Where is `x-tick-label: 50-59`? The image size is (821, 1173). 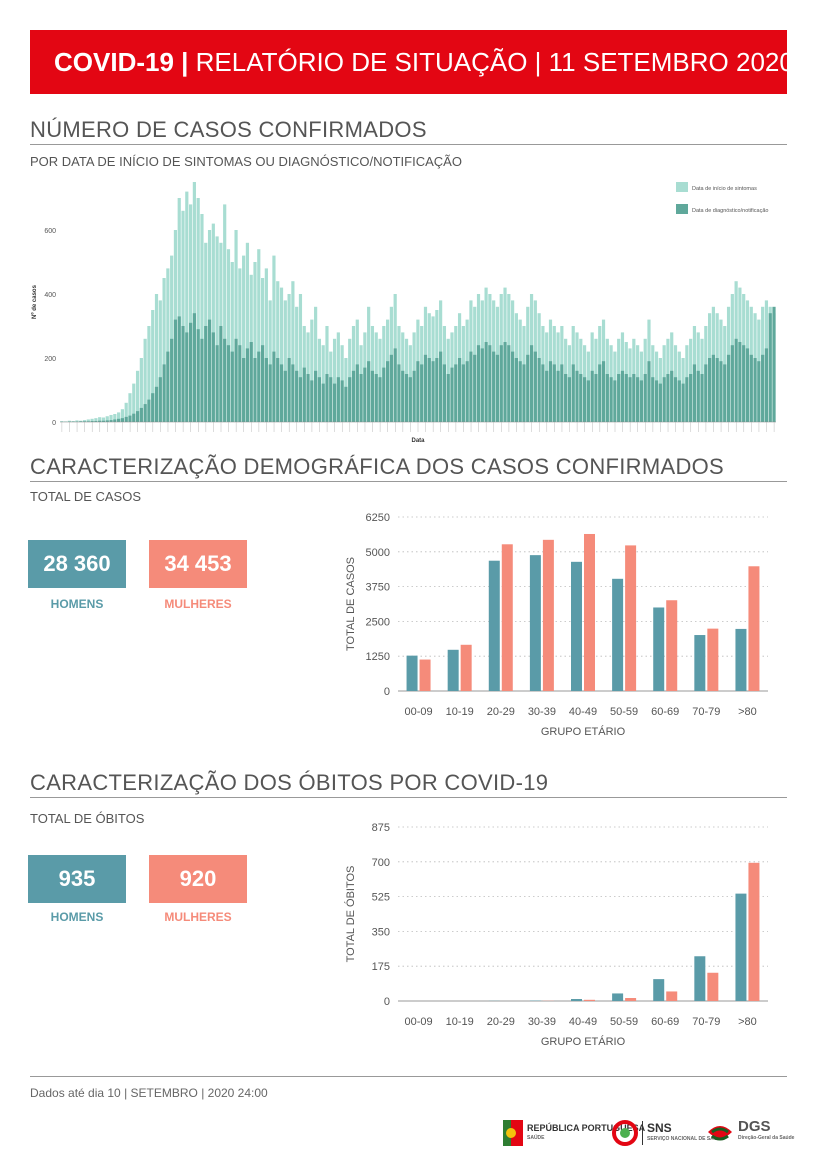 x-tick-label: 50-59 is located at coordinates (624, 712).